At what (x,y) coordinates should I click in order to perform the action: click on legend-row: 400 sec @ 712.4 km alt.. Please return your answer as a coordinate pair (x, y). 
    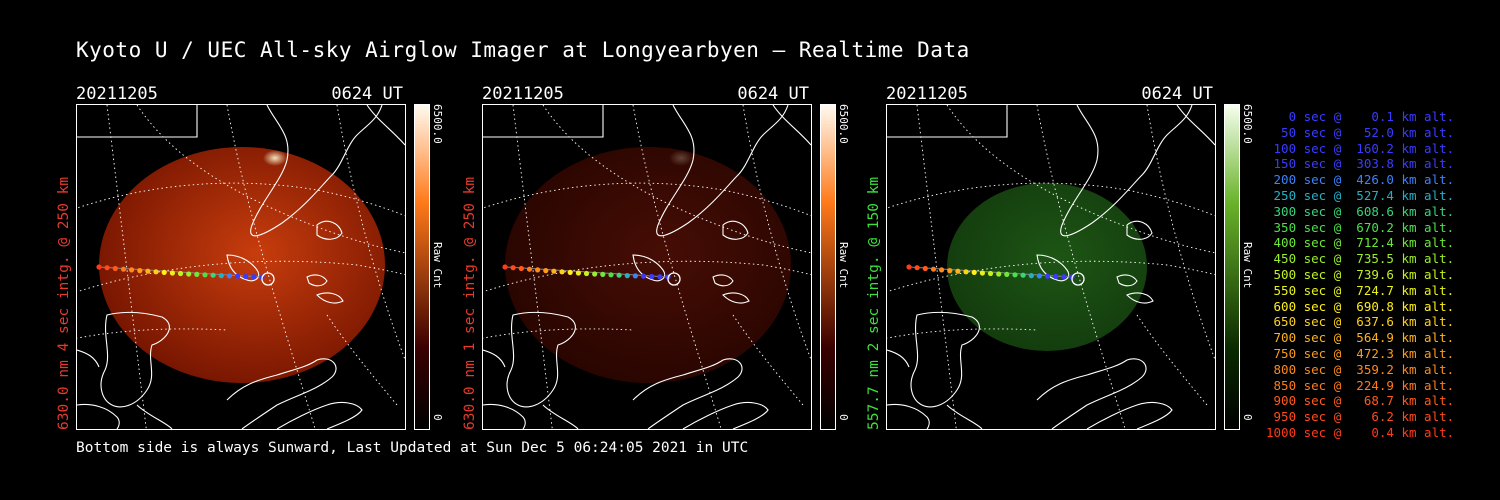
    Looking at the image, I should click on (1360, 243).